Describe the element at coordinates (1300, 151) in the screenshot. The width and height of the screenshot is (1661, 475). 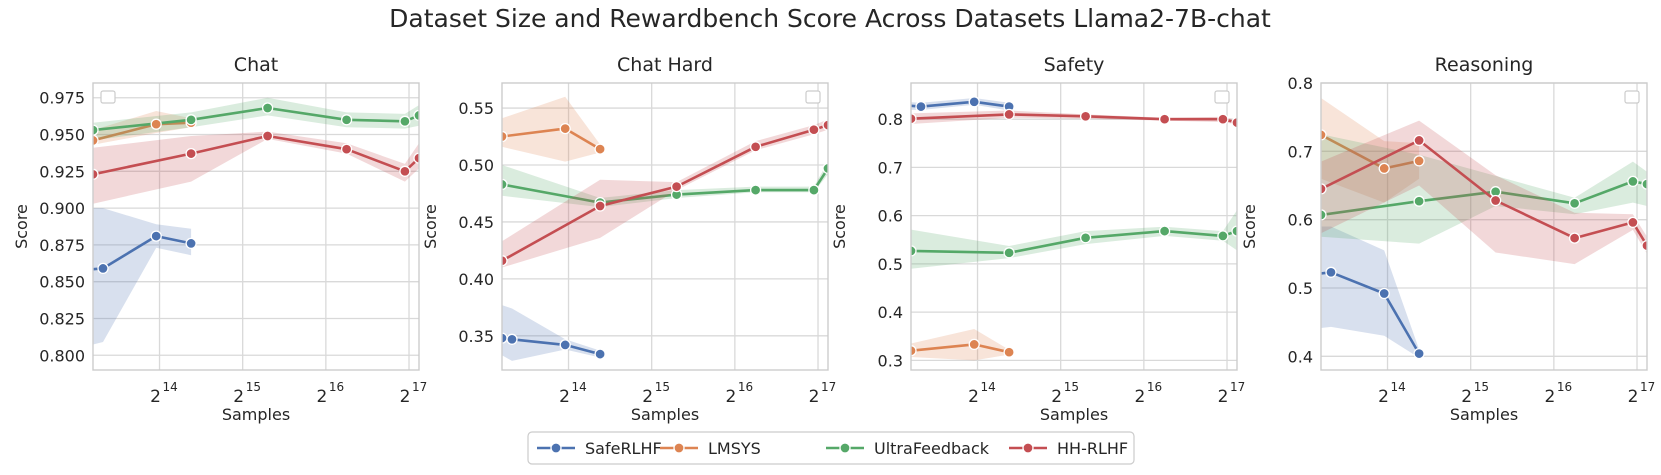
I see `y-tick-label: 0.7` at that location.